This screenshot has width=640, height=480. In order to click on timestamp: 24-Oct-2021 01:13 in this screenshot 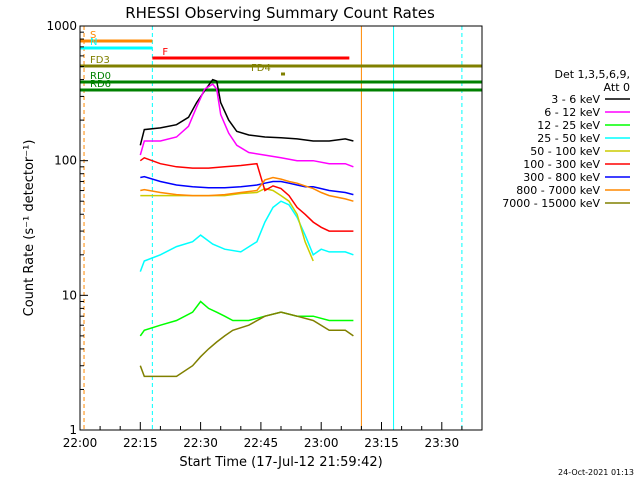, I will do `click(596, 472)`.